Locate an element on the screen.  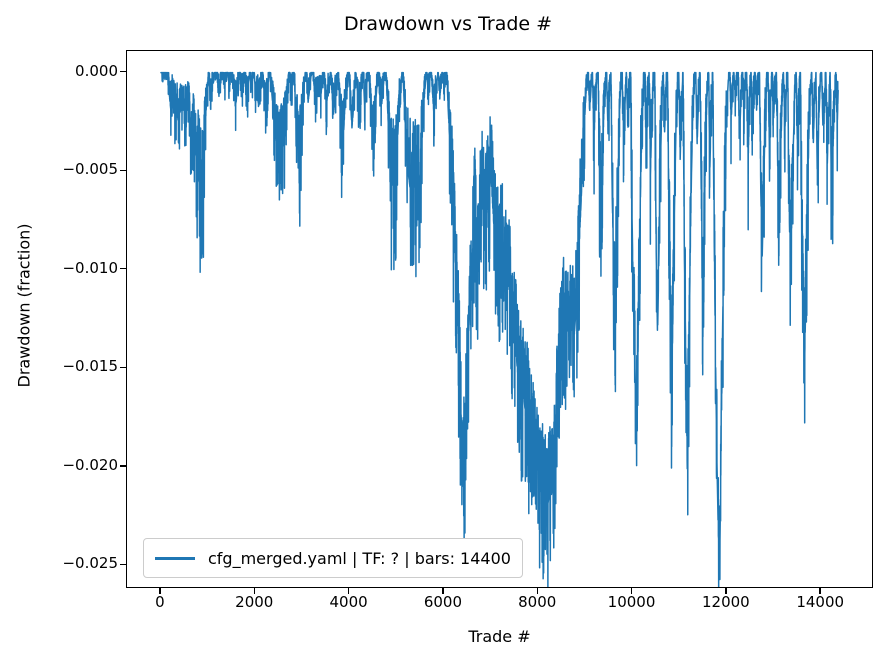
y-tick-label: −0.015 is located at coordinates (90, 366).